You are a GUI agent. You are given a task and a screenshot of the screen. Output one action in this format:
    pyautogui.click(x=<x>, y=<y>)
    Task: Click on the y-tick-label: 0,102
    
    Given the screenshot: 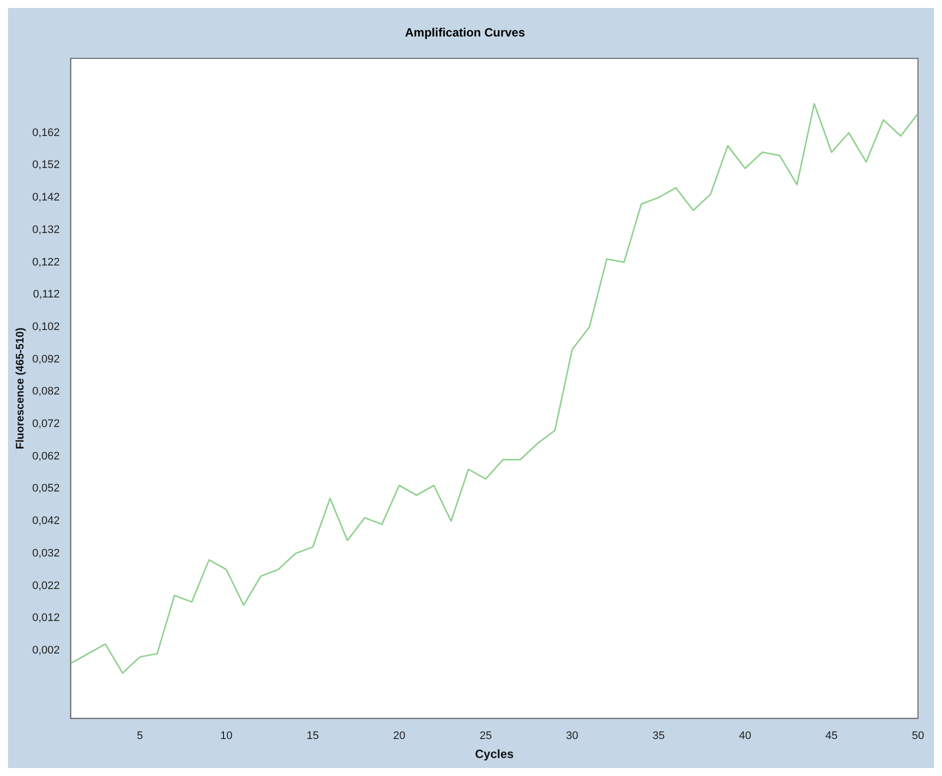 What is the action you would take?
    pyautogui.click(x=46, y=326)
    